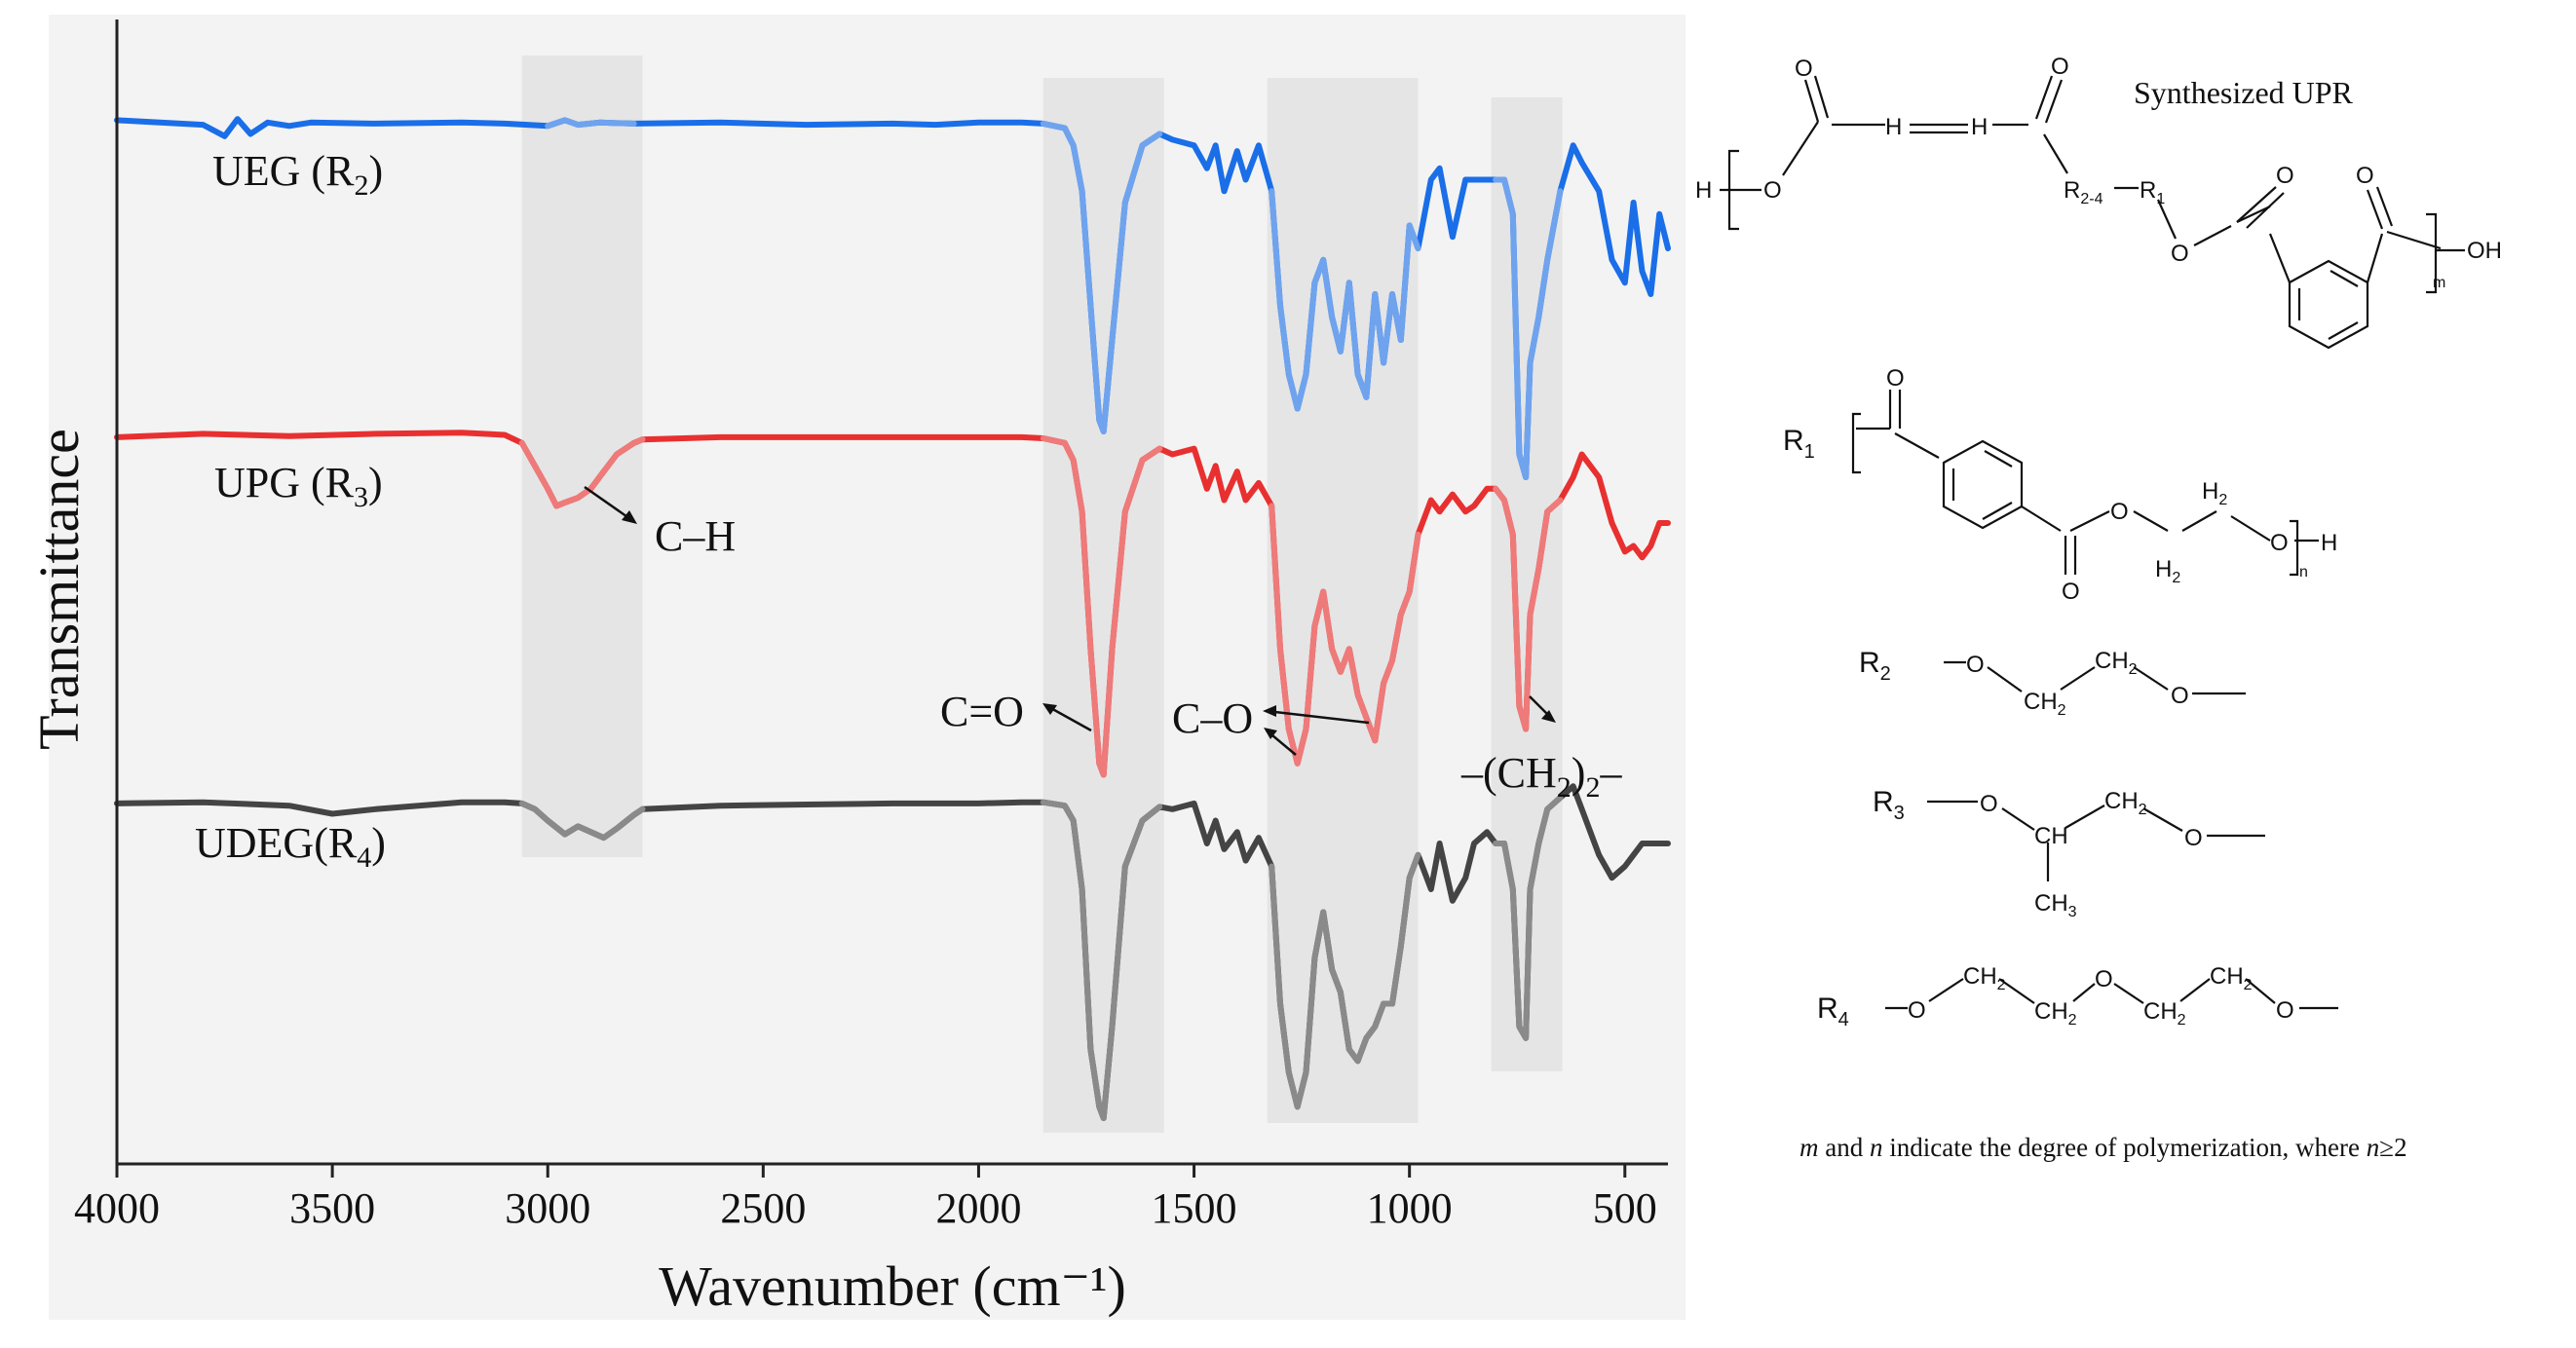 Image resolution: width=2576 pixels, height=1348 pixels. What do you see at coordinates (2329, 543) in the screenshot?
I see `r1-h-end: H` at bounding box center [2329, 543].